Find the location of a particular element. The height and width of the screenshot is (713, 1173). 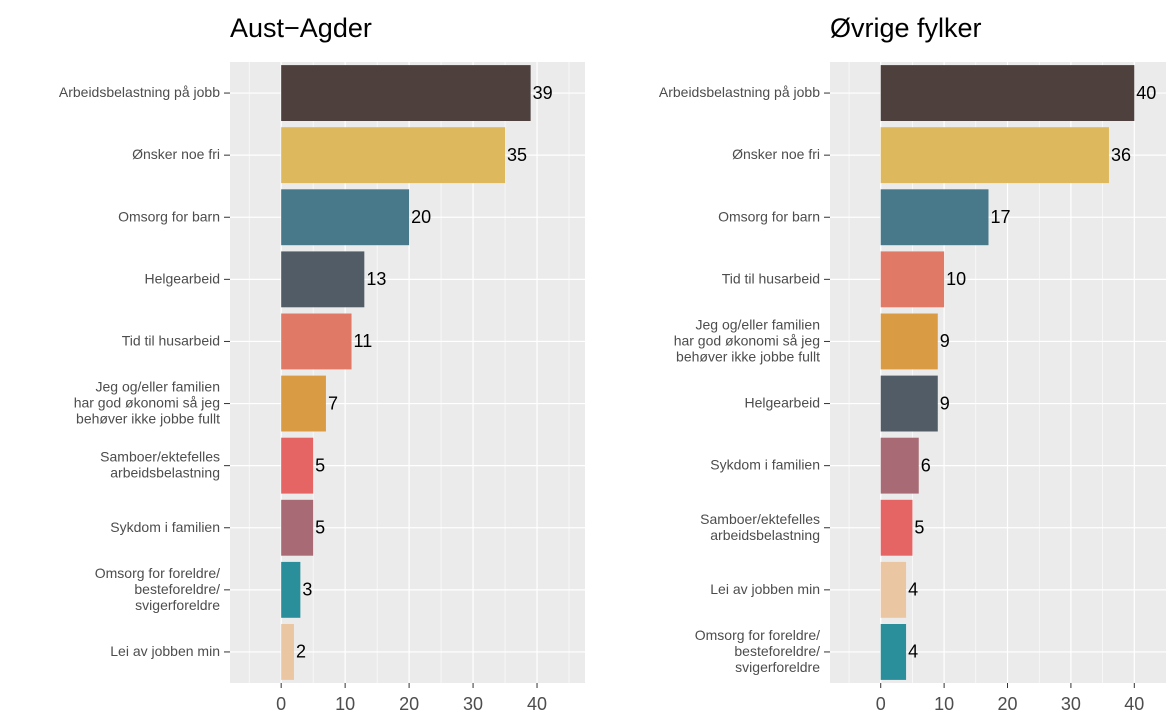

value-label: 7 is located at coordinates (333, 403).